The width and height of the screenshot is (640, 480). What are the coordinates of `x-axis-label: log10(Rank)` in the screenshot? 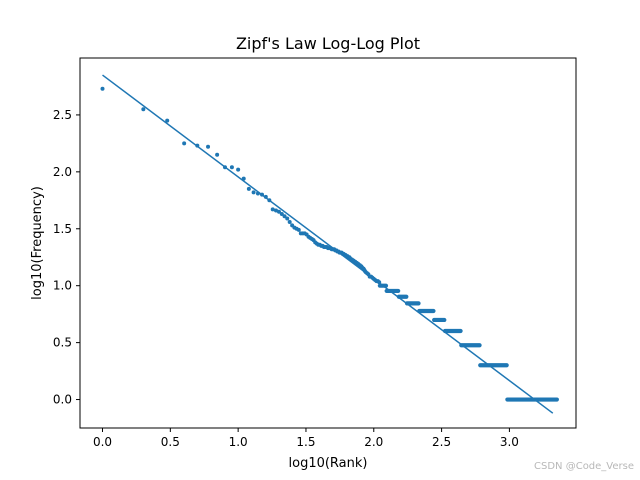 It's located at (328, 463).